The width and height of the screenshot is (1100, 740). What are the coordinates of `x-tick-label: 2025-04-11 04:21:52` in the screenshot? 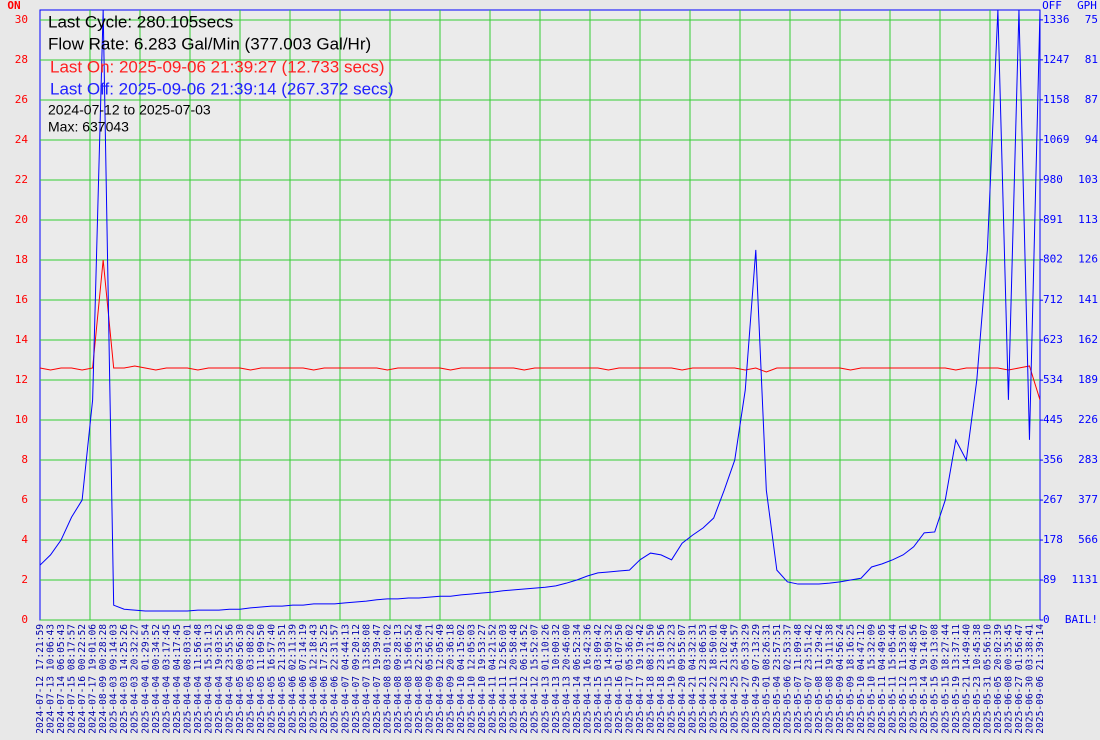 It's located at (493, 679).